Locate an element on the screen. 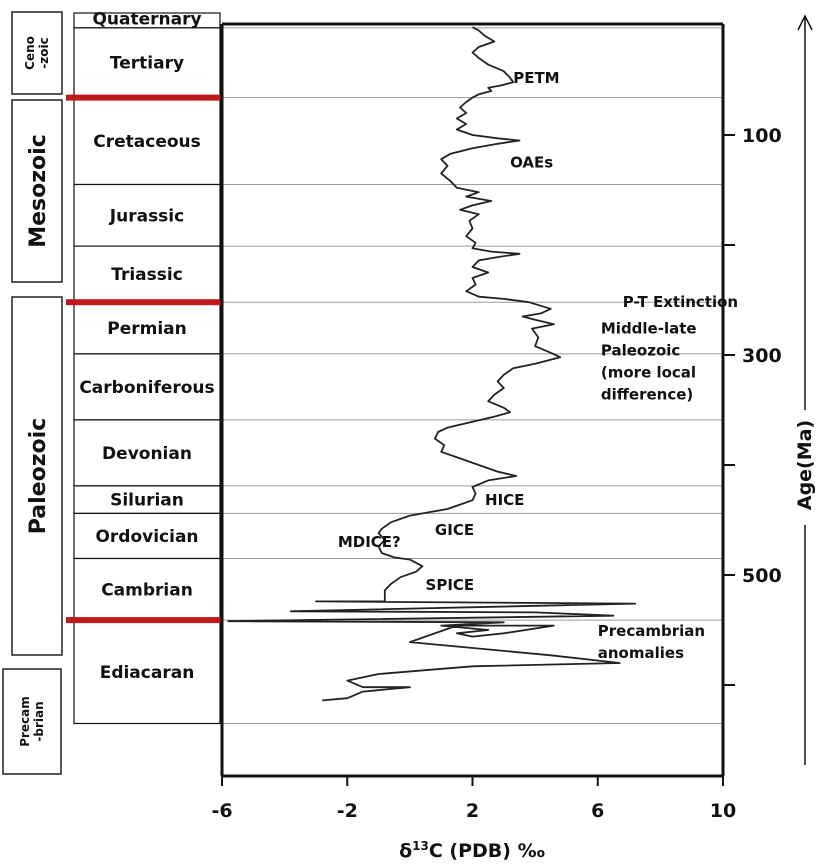  y-tick-label: 300 is located at coordinates (762, 356).